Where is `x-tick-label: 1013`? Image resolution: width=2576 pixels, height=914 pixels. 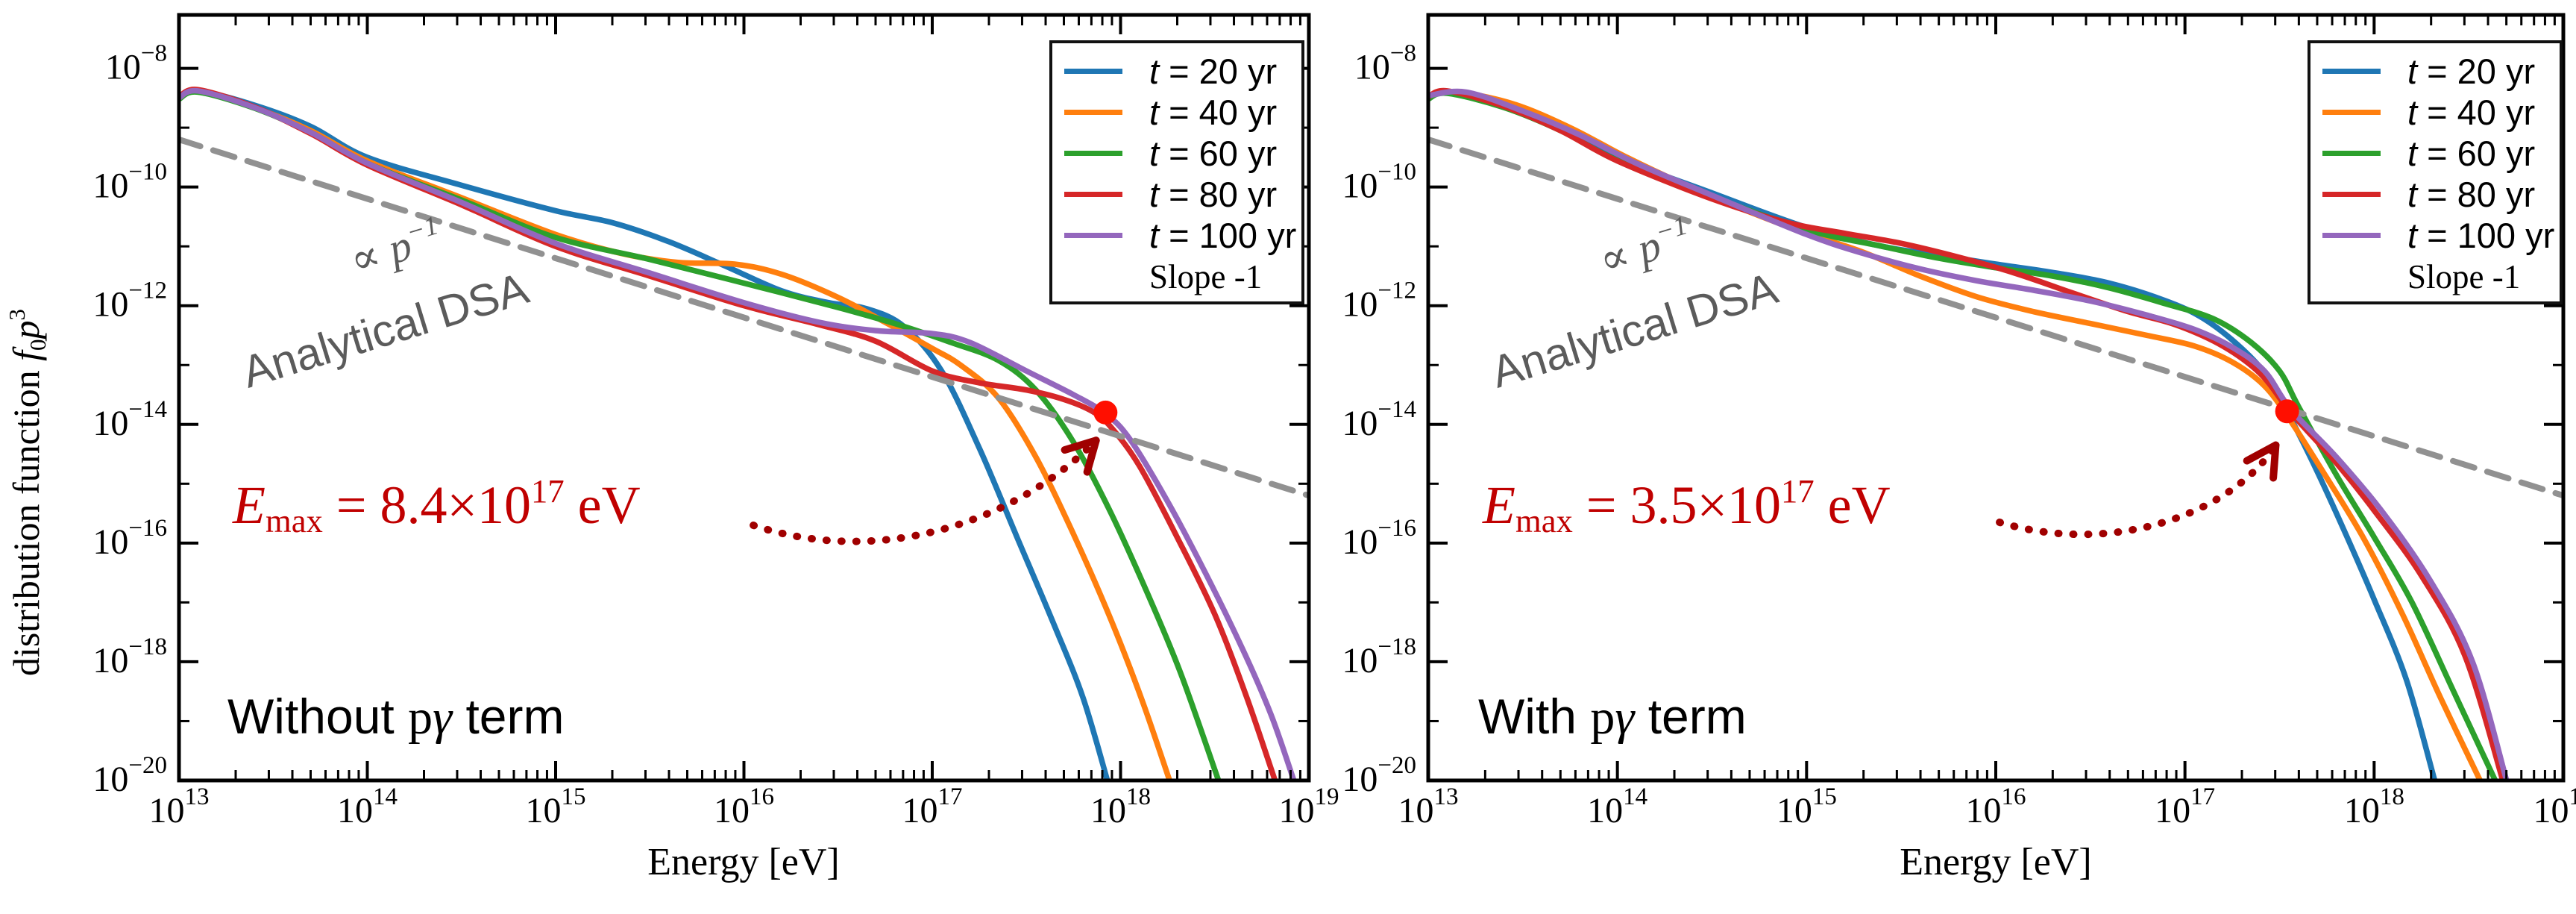
x-tick-label: 1013 is located at coordinates (1429, 806).